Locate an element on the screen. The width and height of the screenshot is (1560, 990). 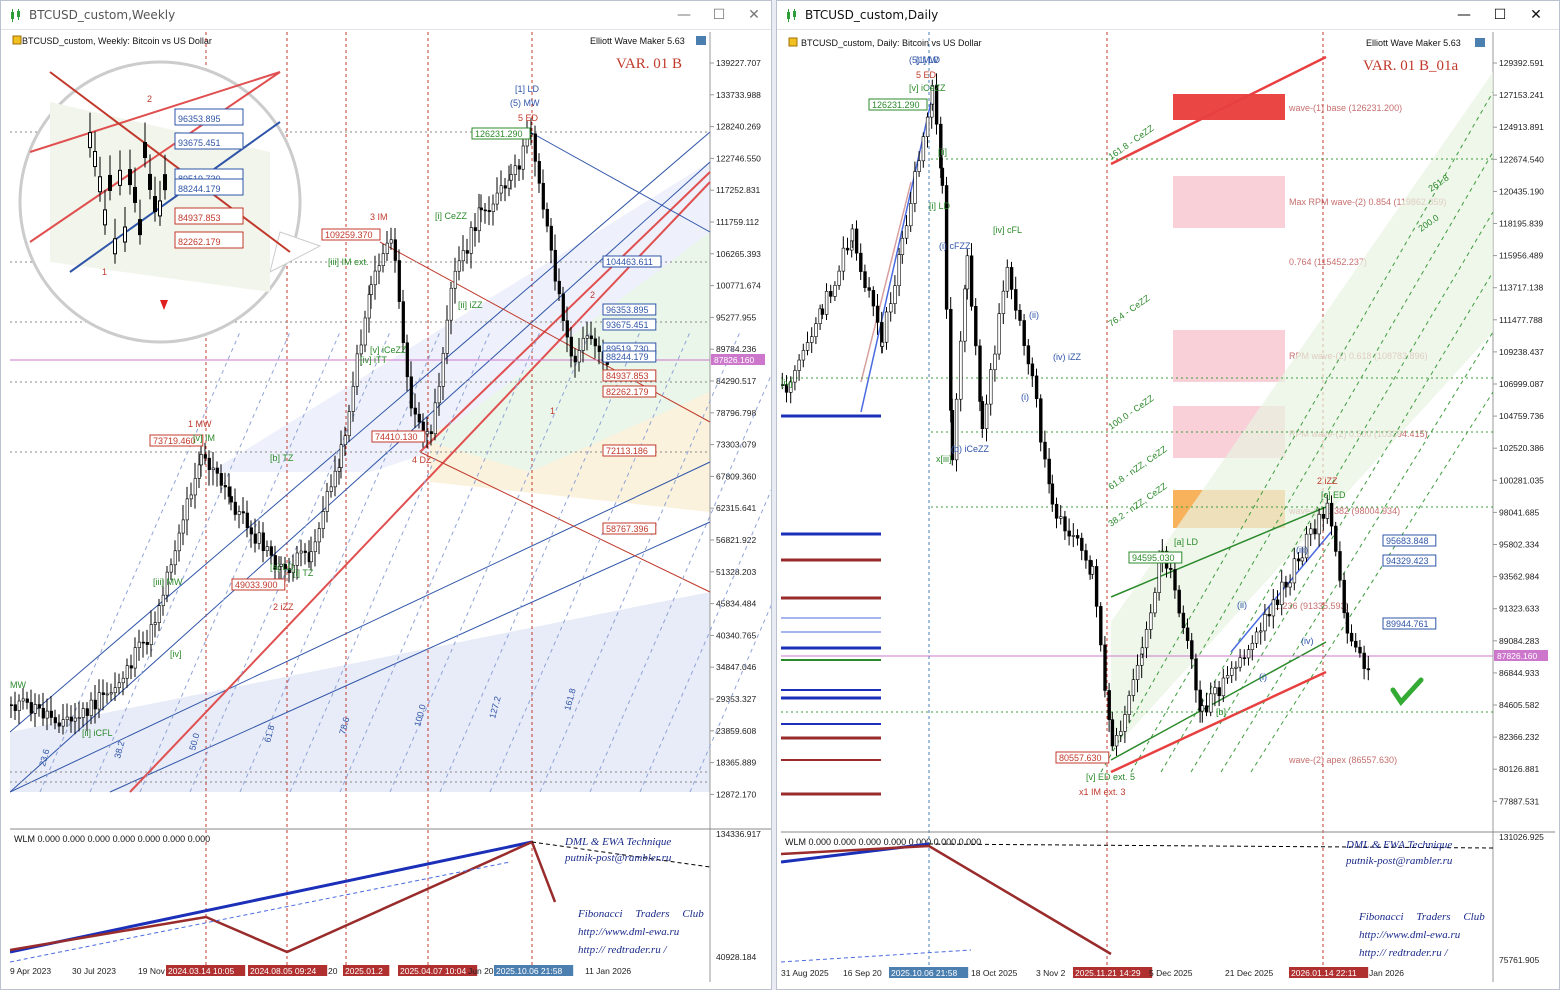
price-axis-label: 127153.241 is located at coordinates (1521, 95).